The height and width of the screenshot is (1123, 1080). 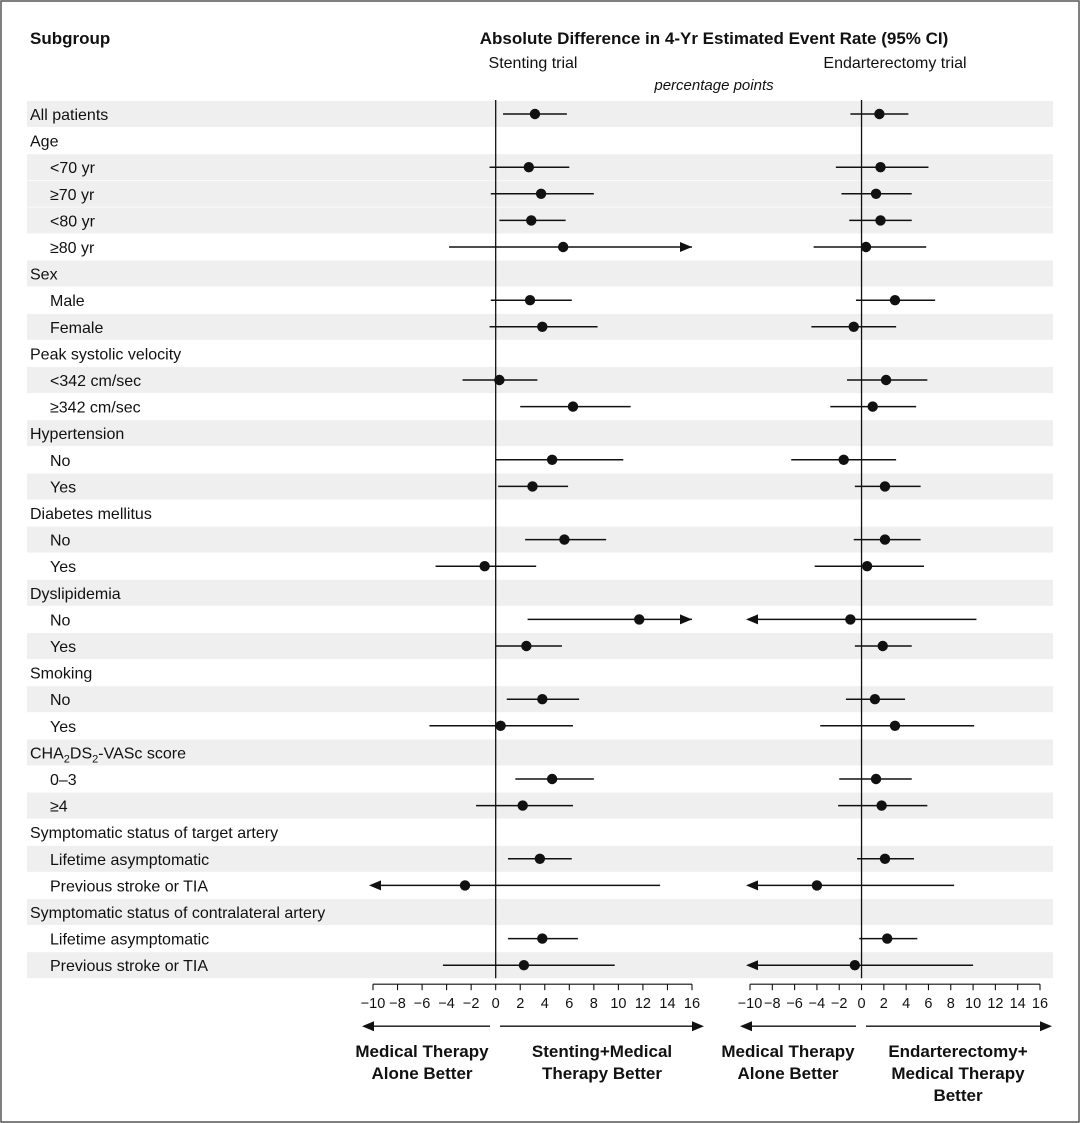 What do you see at coordinates (368, 1026) in the screenshot?
I see `stenting-direction-arrow-left` at bounding box center [368, 1026].